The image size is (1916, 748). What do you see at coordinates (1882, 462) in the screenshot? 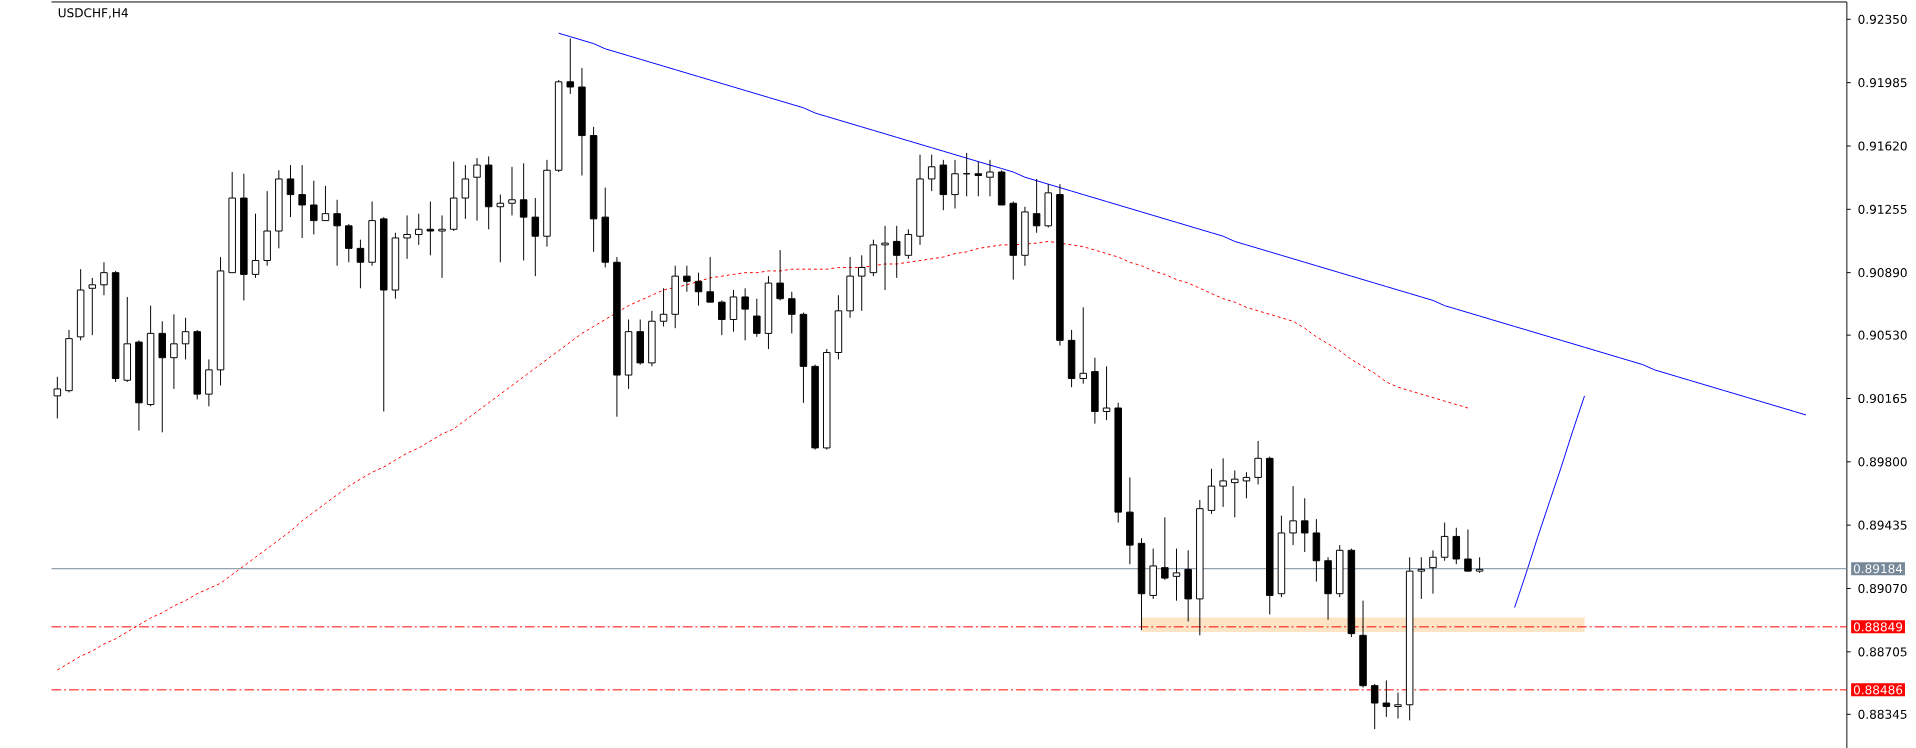
I see `y-tick-label: 0.89800` at bounding box center [1882, 462].